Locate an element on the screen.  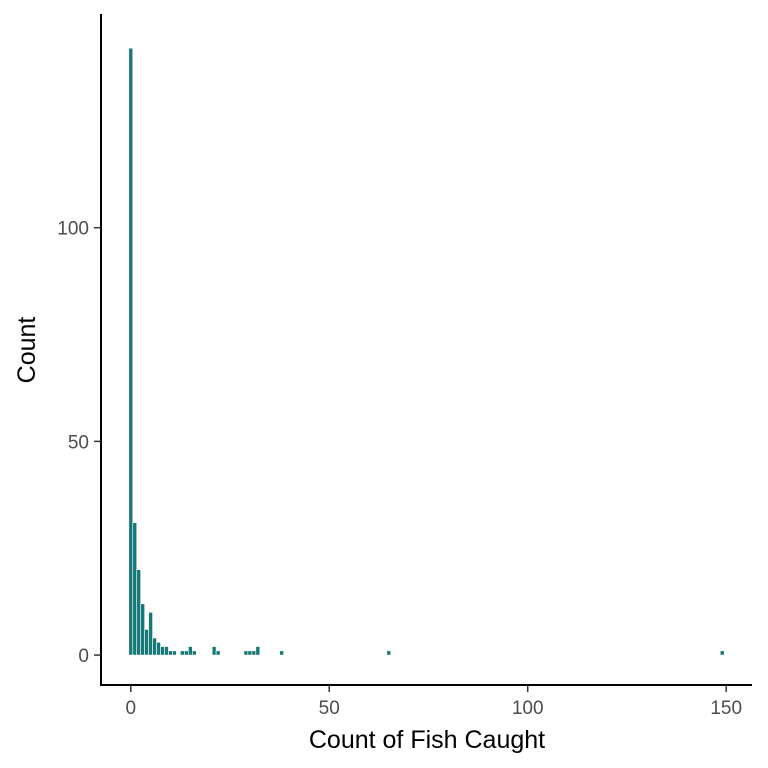
x-tick-label: 50 is located at coordinates (329, 708).